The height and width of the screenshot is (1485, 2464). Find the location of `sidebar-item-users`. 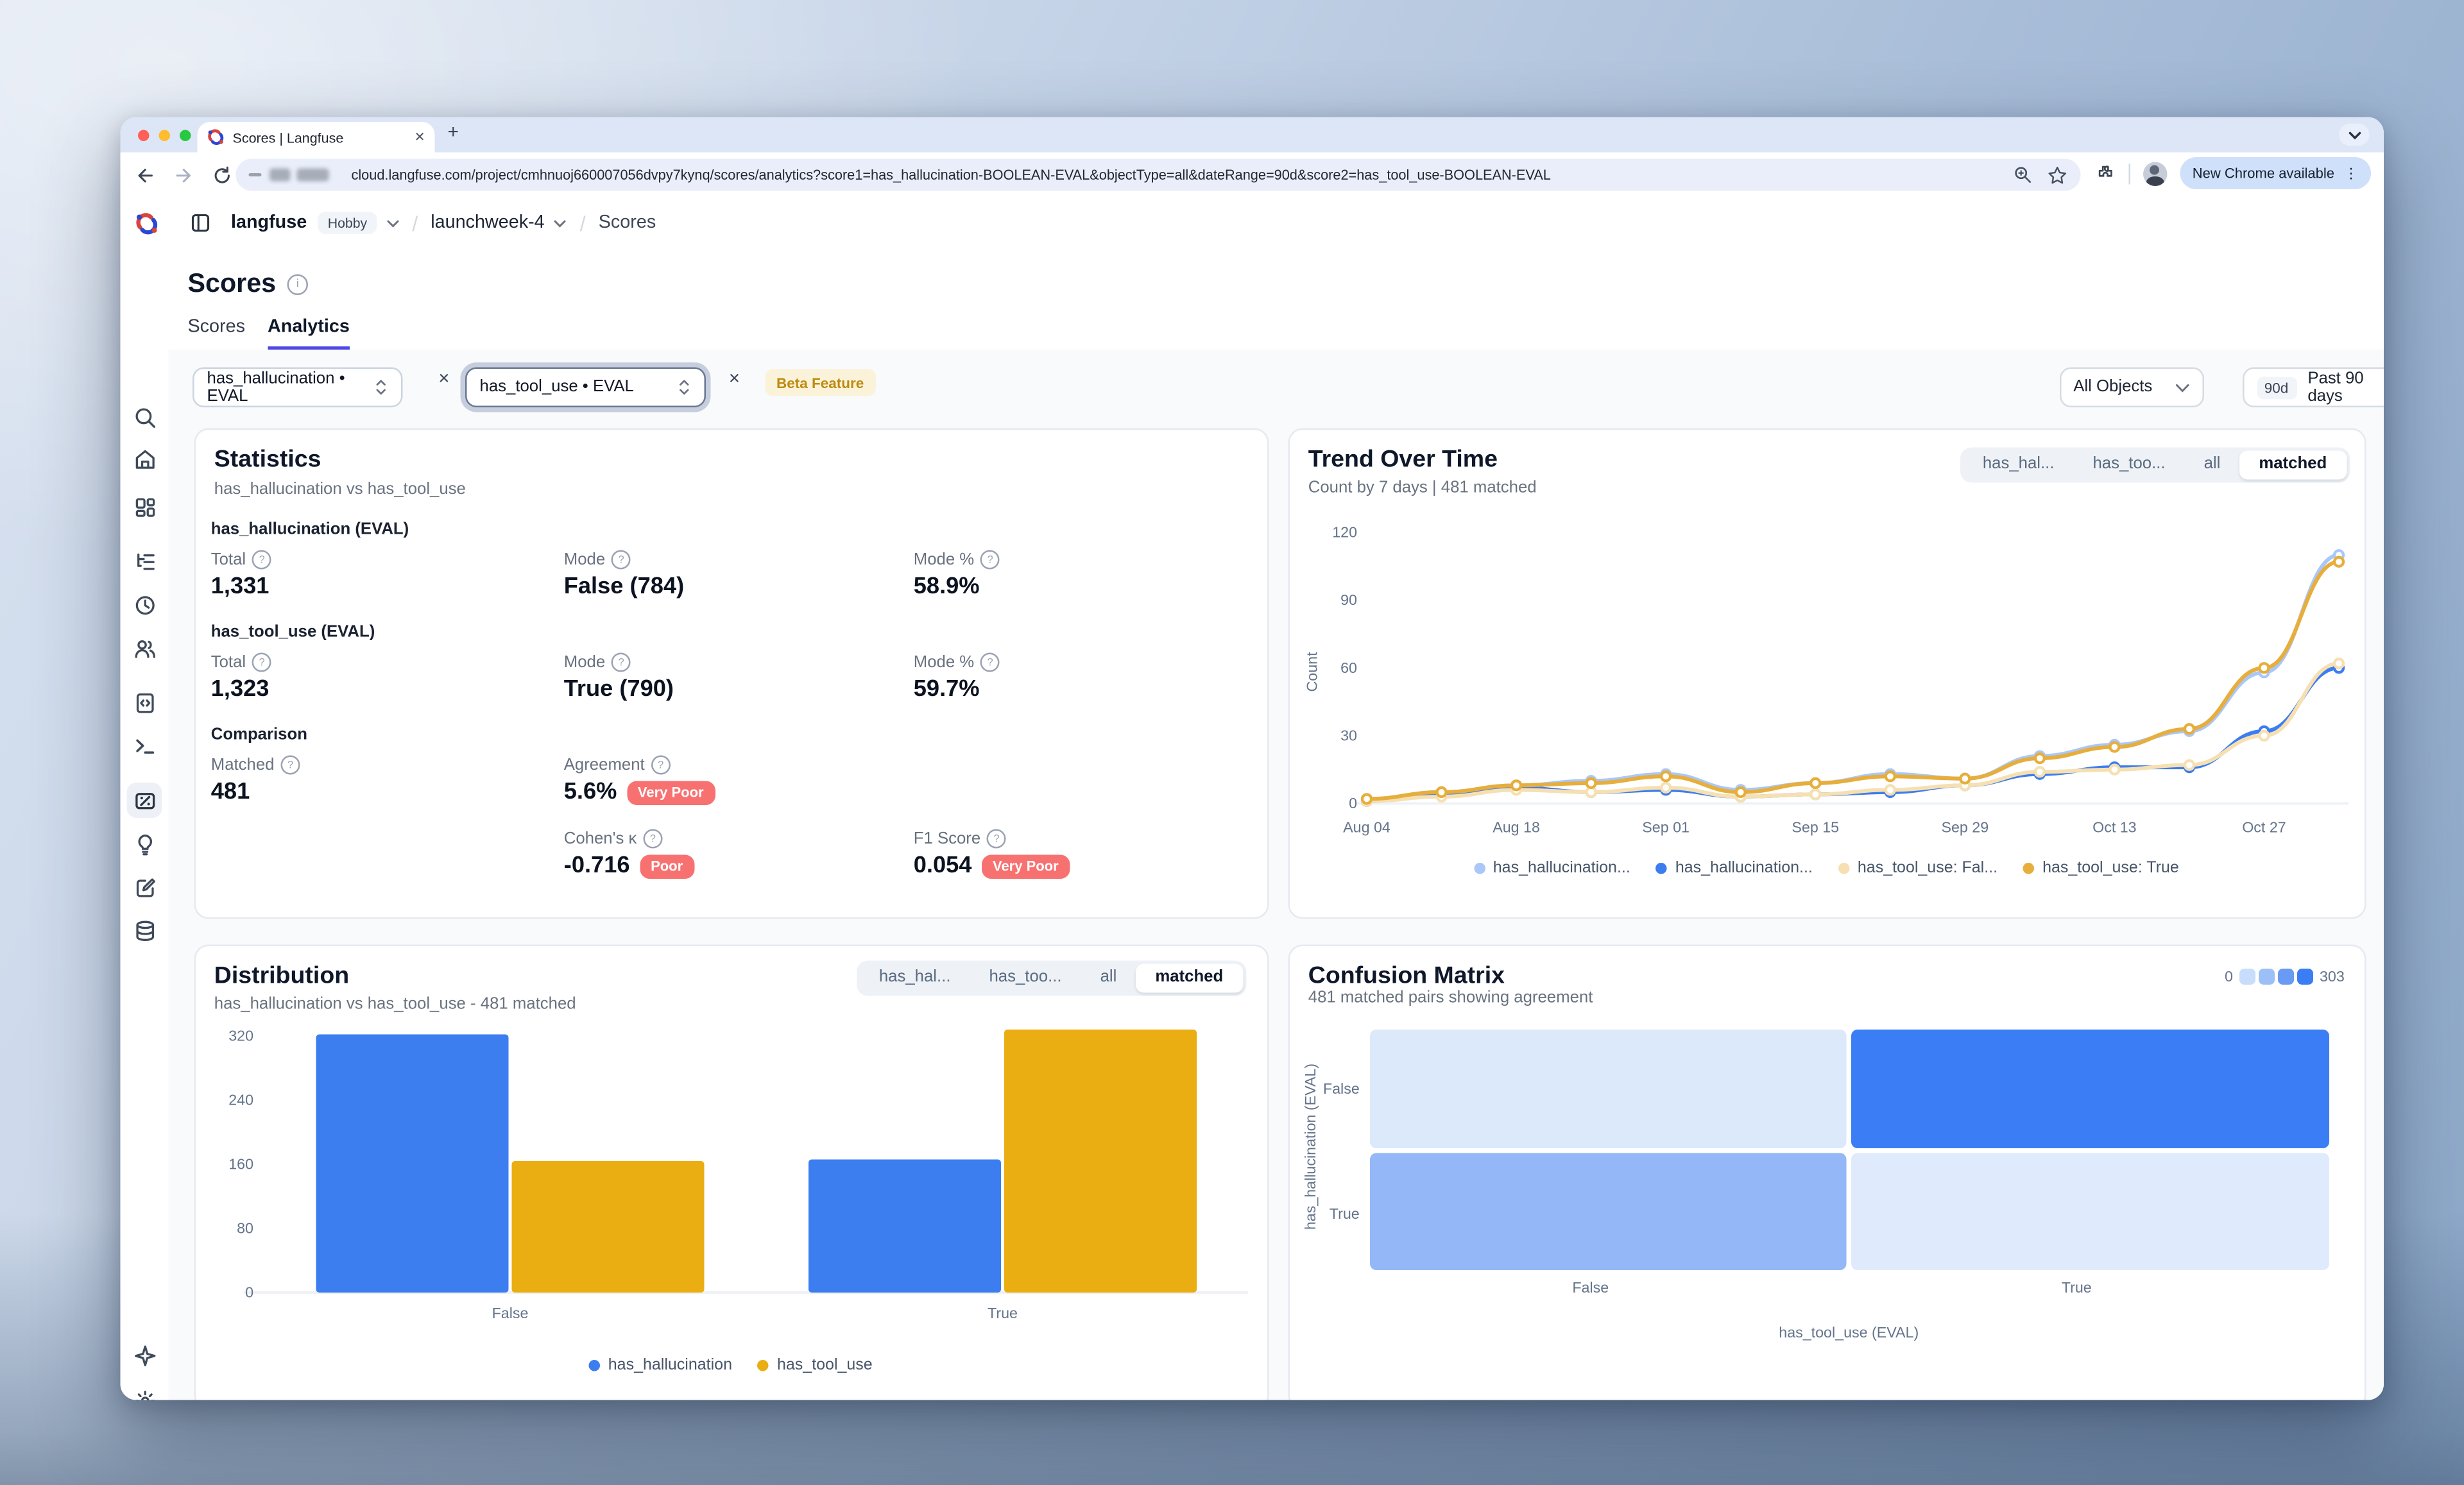

sidebar-item-users is located at coordinates (145, 648).